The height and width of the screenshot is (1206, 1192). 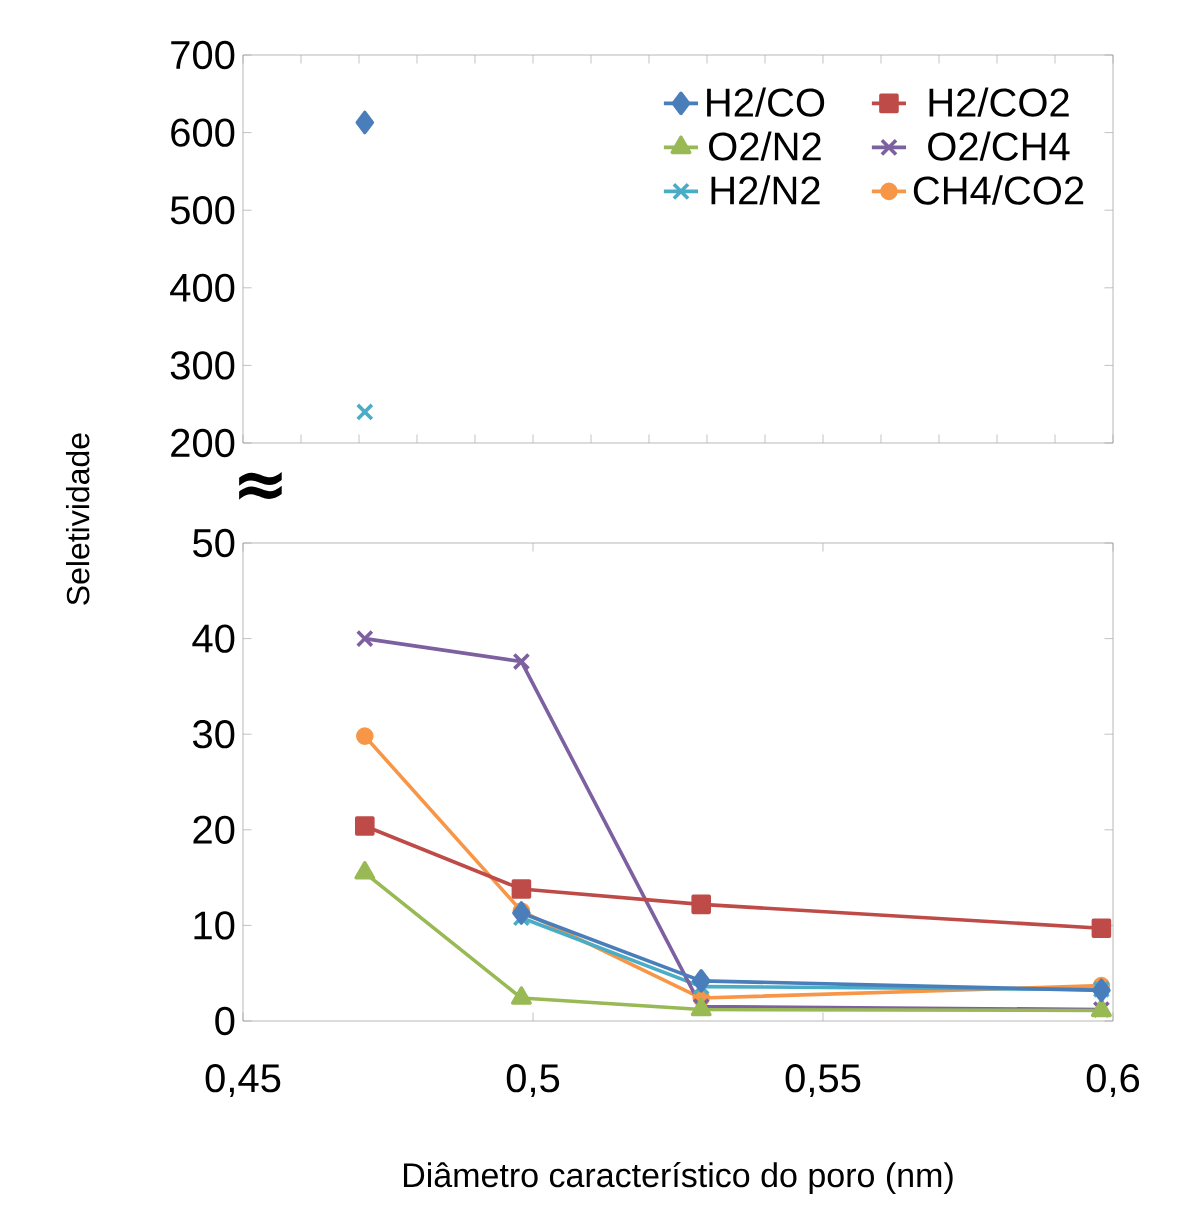 I want to click on y-tick-label: 30, so click(x=213, y=734).